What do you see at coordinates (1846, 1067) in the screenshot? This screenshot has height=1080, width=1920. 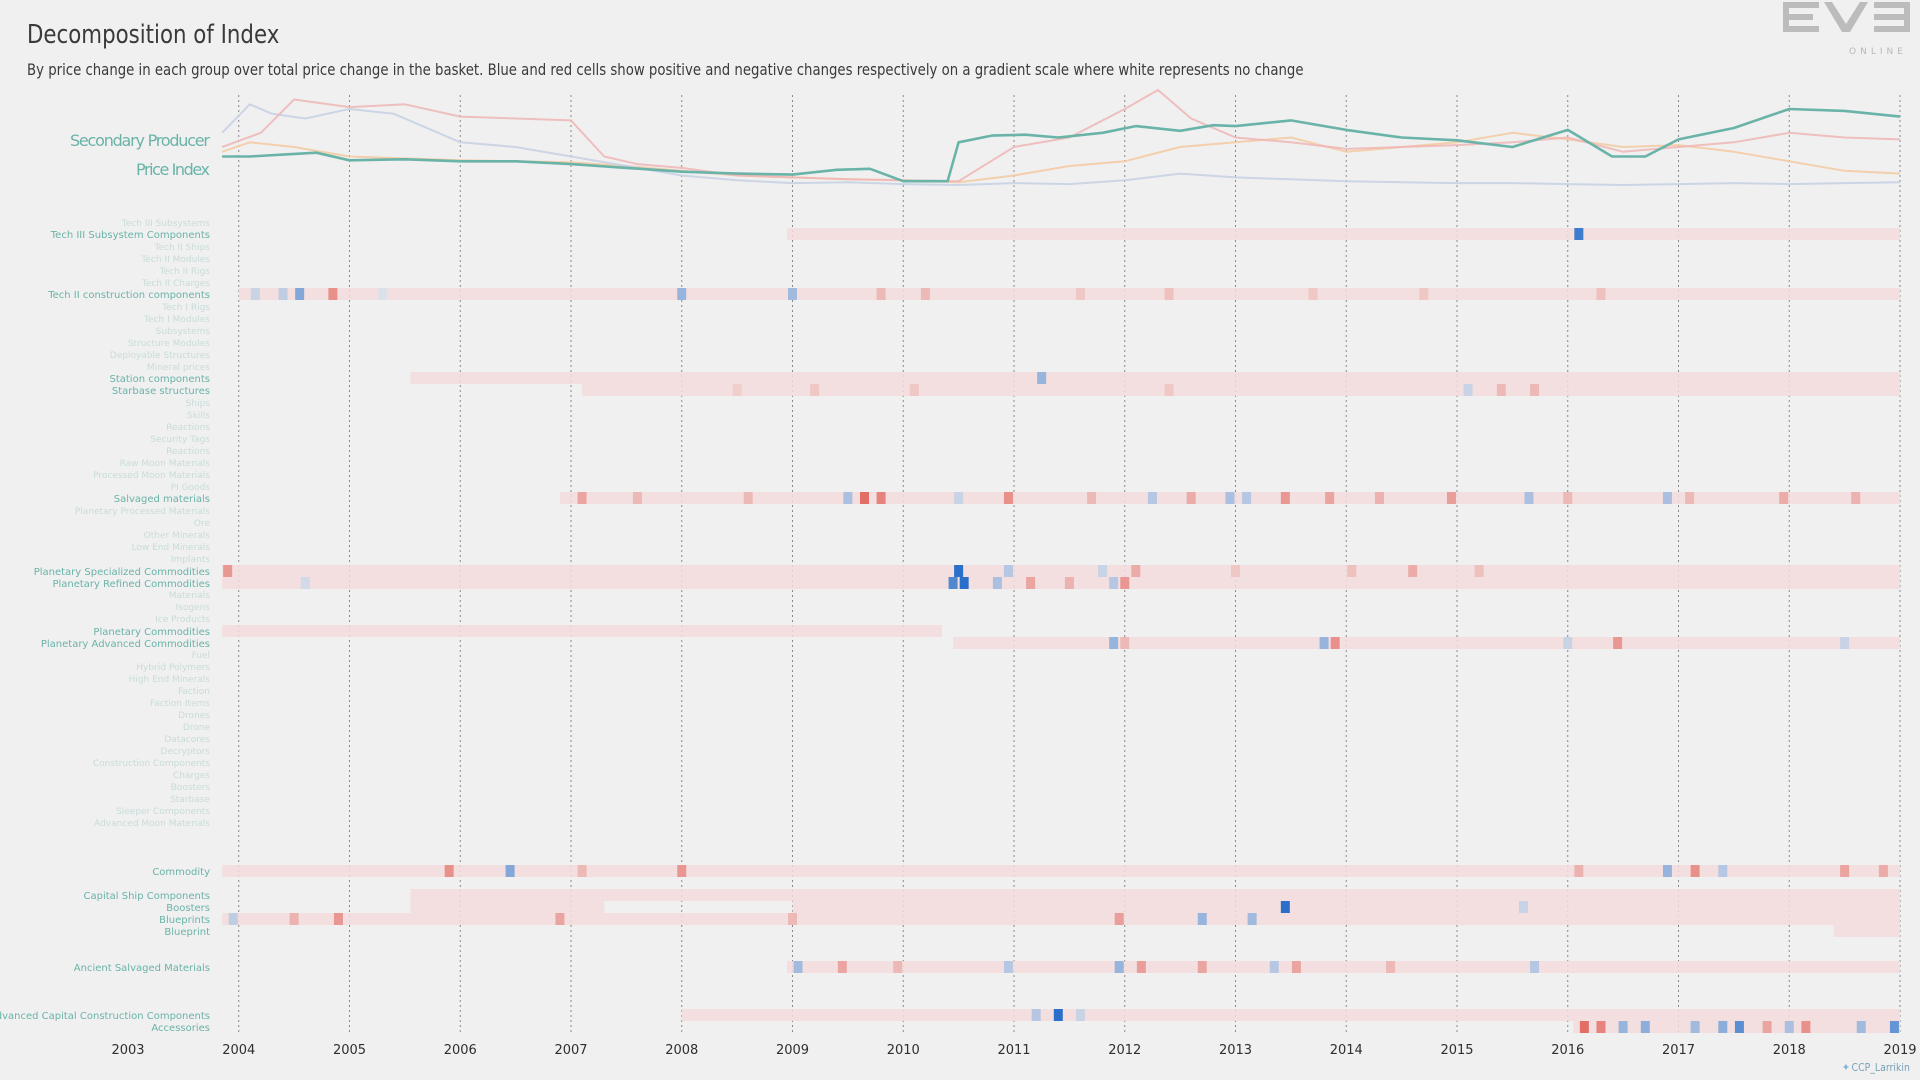 I see `twitter-bird-icon: ✦` at bounding box center [1846, 1067].